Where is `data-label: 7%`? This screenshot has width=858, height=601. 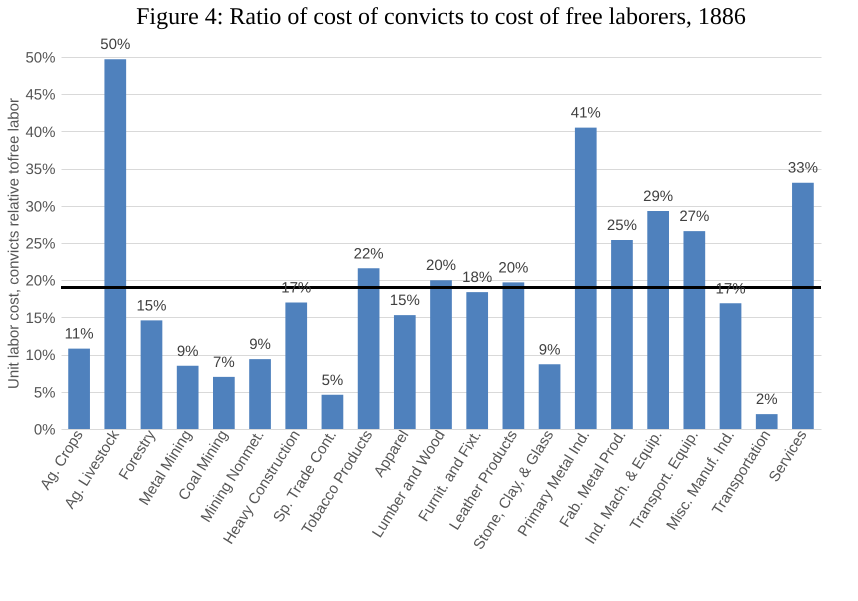 data-label: 7% is located at coordinates (224, 362).